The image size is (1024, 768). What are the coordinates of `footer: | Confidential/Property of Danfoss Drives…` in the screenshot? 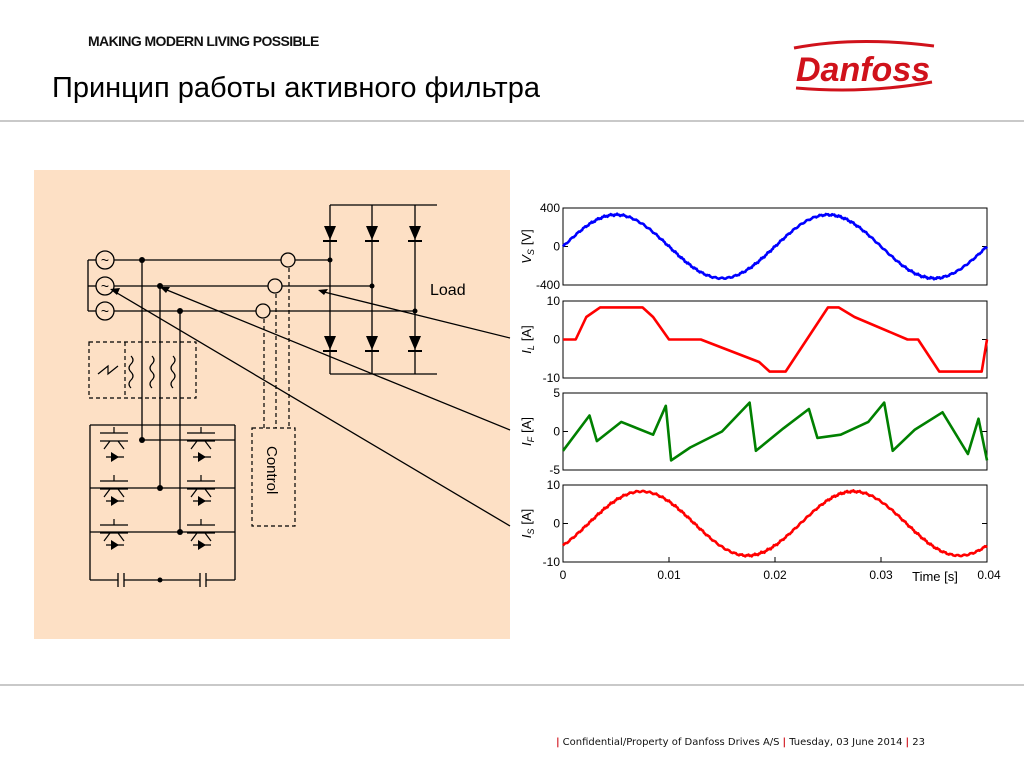 It's located at (739, 742).